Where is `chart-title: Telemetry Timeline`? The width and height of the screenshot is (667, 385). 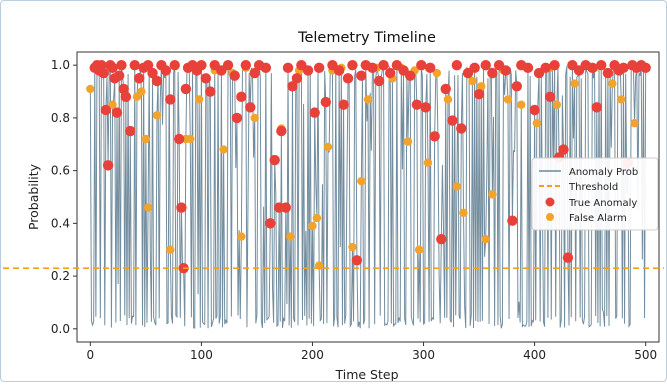 chart-title: Telemetry Timeline is located at coordinates (366, 38).